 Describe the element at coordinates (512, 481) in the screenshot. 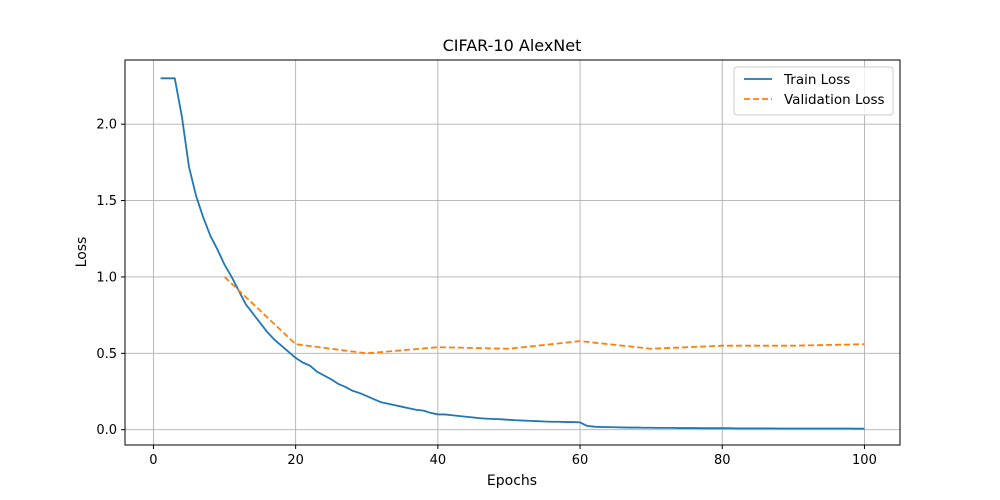

I see `x-axis-title: Epochs` at that location.